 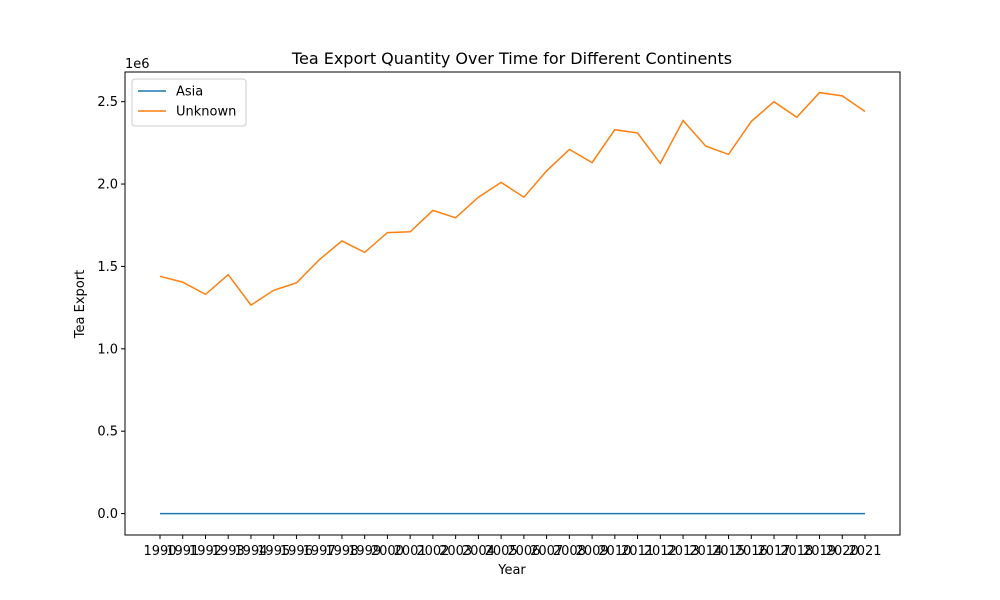 I want to click on x-tick-label: 2019, so click(x=819, y=551).